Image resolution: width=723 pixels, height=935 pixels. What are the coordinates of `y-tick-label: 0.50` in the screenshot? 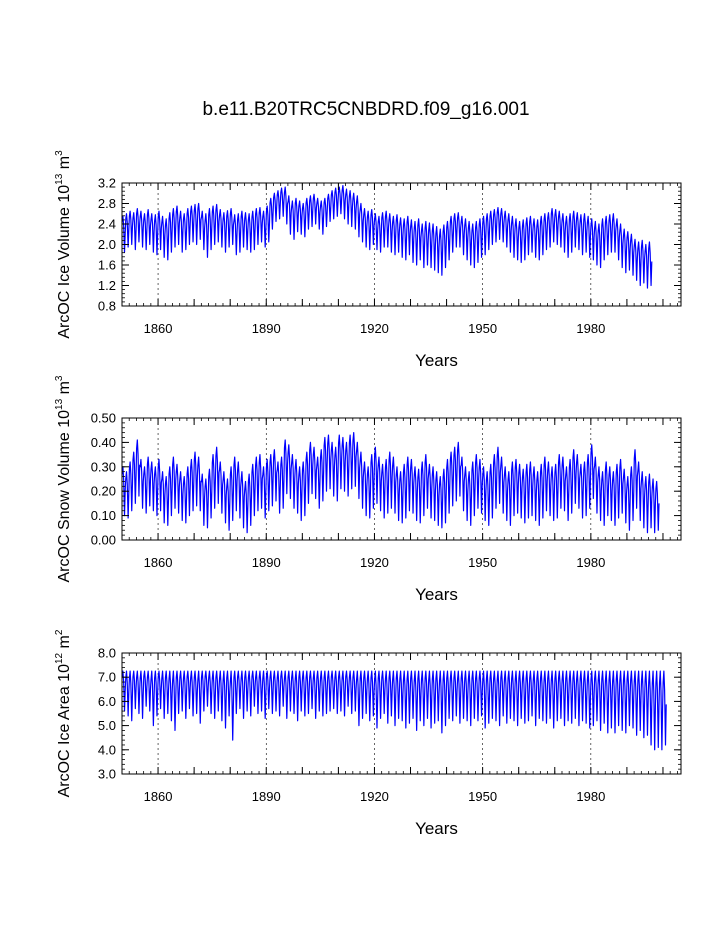 It's located at (103, 418).